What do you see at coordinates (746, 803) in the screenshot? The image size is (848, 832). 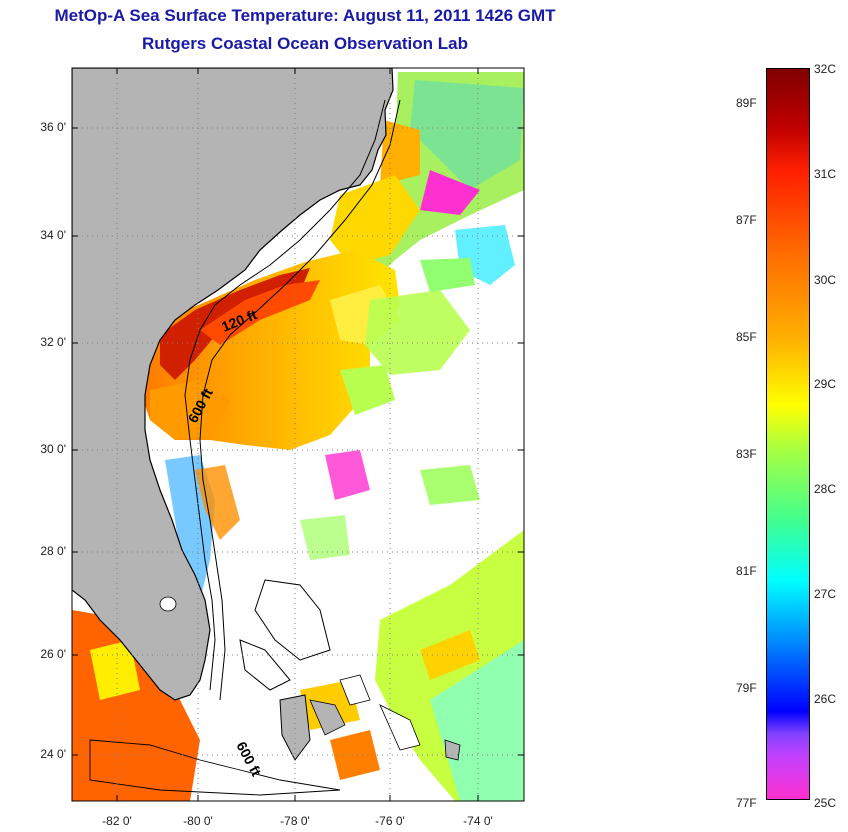 I see `colorbar-label-77f: 77F` at bounding box center [746, 803].